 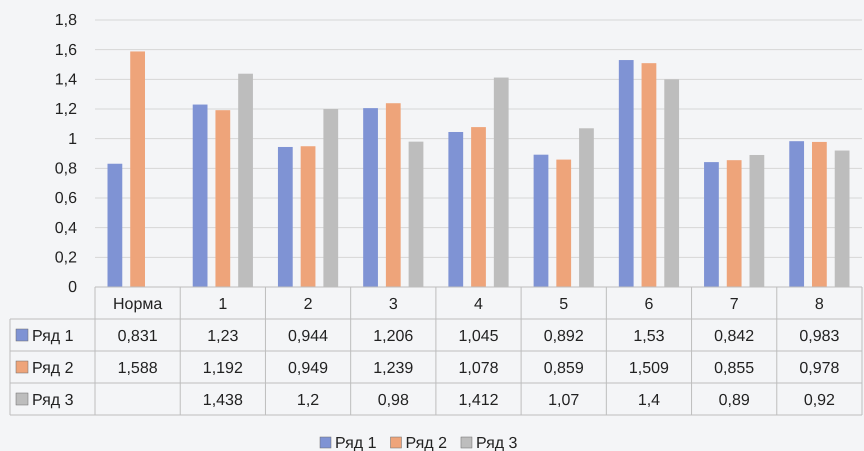 What do you see at coordinates (137, 304) in the screenshot?
I see `x-tick-label: Норма` at bounding box center [137, 304].